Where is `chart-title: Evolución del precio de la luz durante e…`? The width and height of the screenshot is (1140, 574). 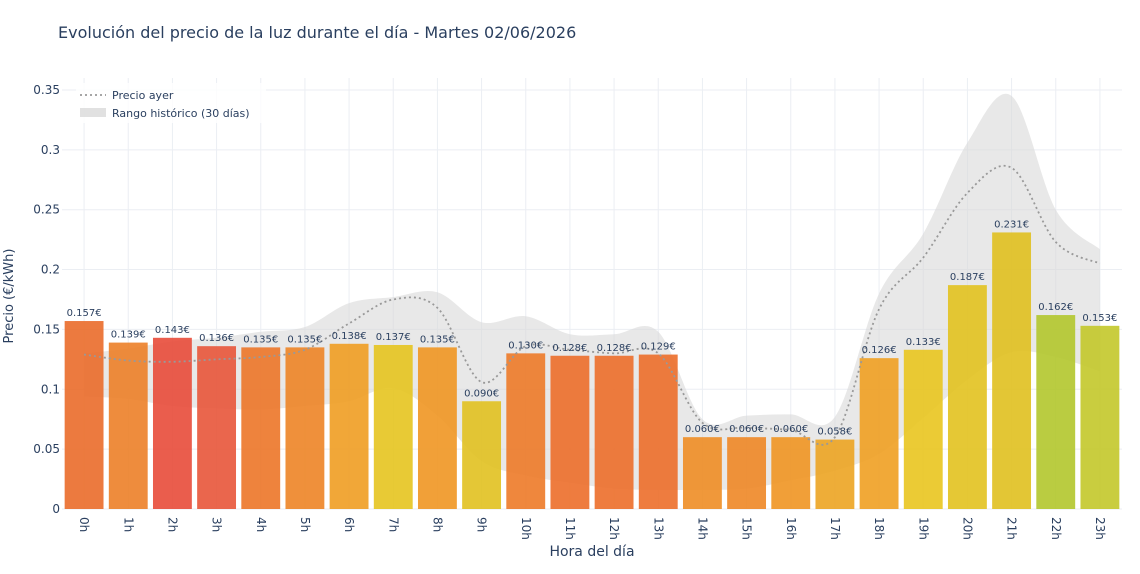 chart-title: Evolución del precio de la luz durante e… is located at coordinates (317, 32).